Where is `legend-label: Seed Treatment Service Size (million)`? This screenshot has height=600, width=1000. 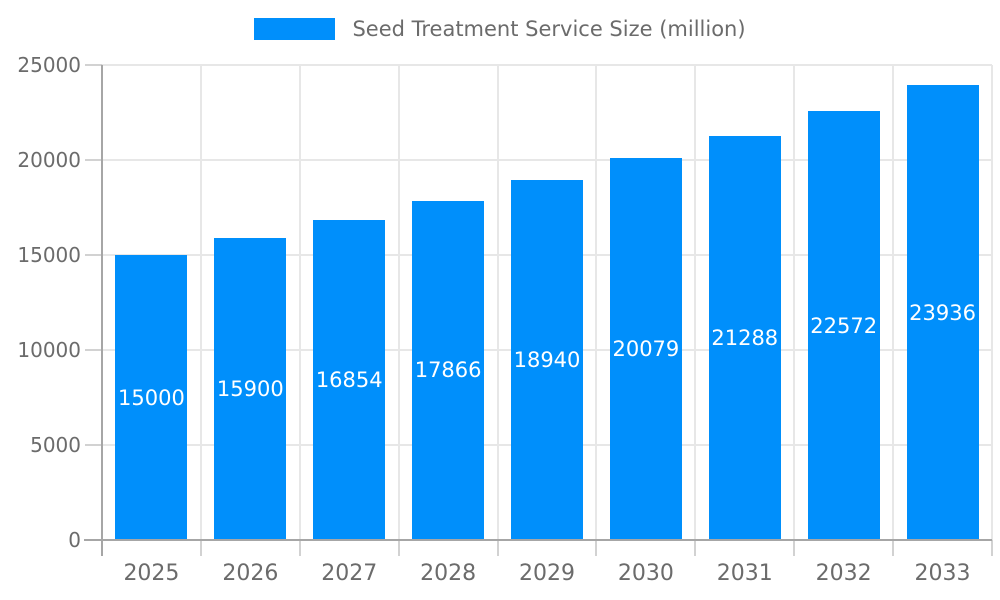
legend-label: Seed Treatment Service Size (million) is located at coordinates (549, 29).